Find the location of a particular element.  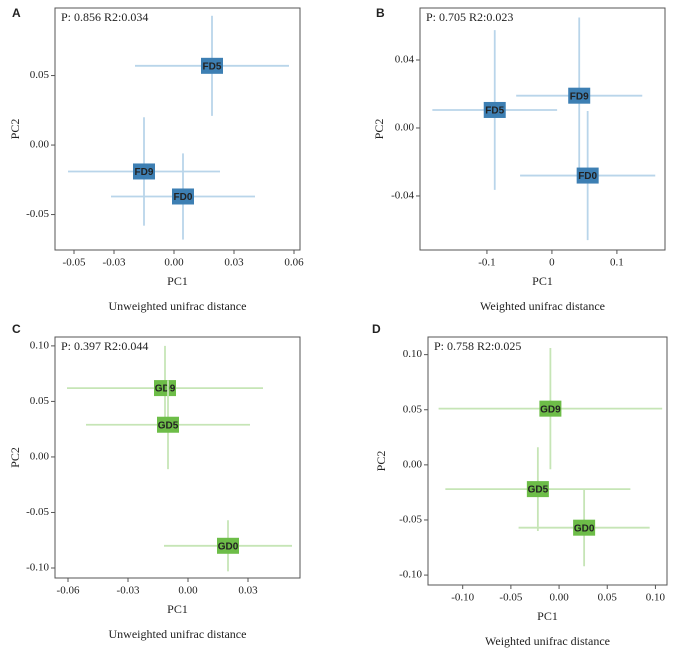

panel-letter: D is located at coordinates (376, 329).